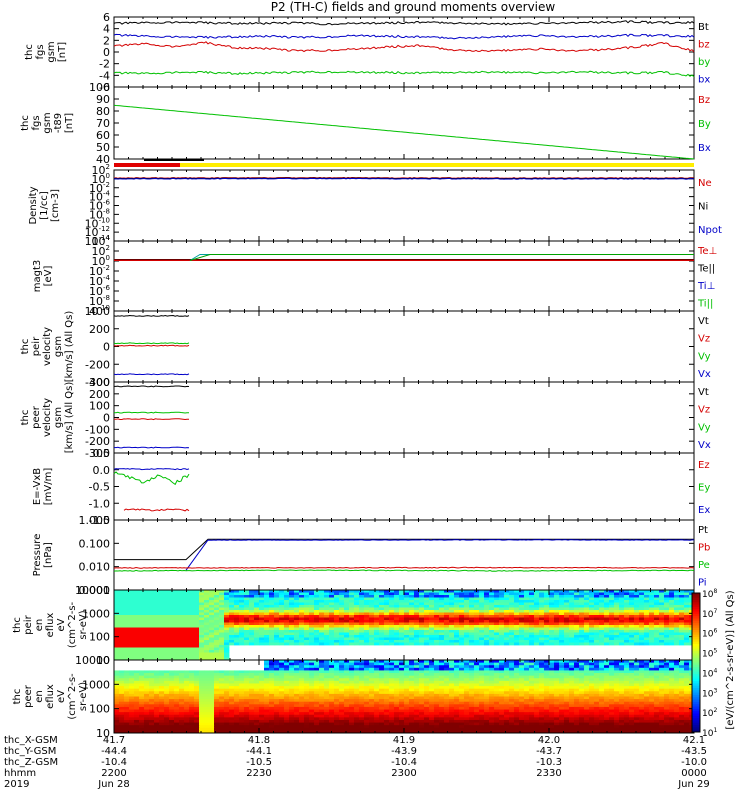 This screenshot has width=750, height=800. What do you see at coordinates (710, 230) in the screenshot?
I see `legend-Npot: Npot` at bounding box center [710, 230].